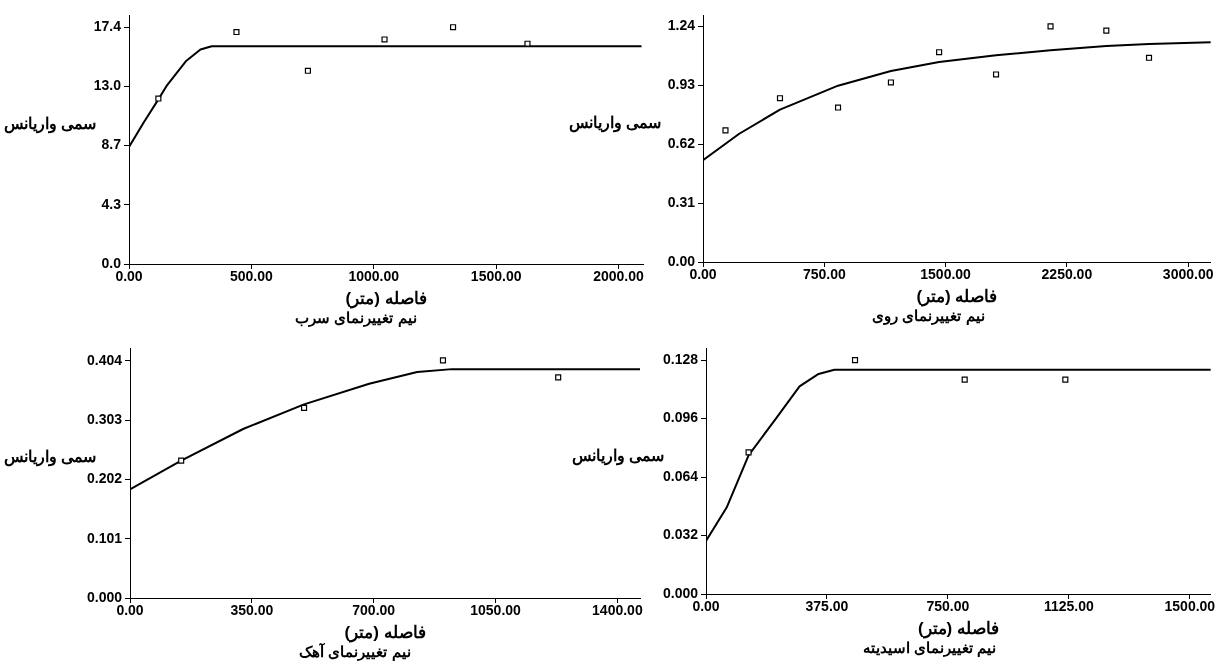  What do you see at coordinates (374, 276) in the screenshot?
I see `x-tick-label: 1000.00` at bounding box center [374, 276].